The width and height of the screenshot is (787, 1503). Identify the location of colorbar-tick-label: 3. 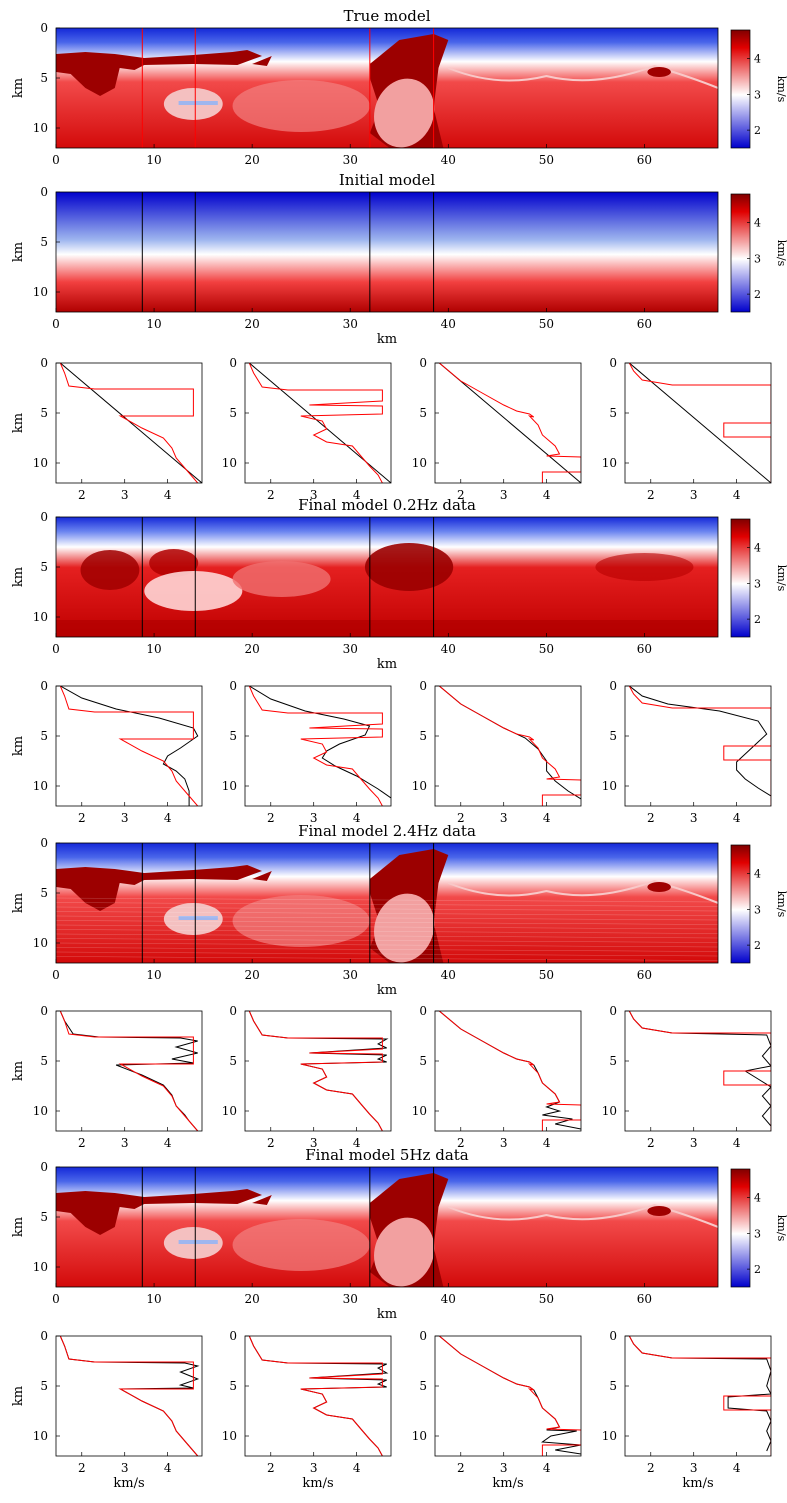
(757, 583).